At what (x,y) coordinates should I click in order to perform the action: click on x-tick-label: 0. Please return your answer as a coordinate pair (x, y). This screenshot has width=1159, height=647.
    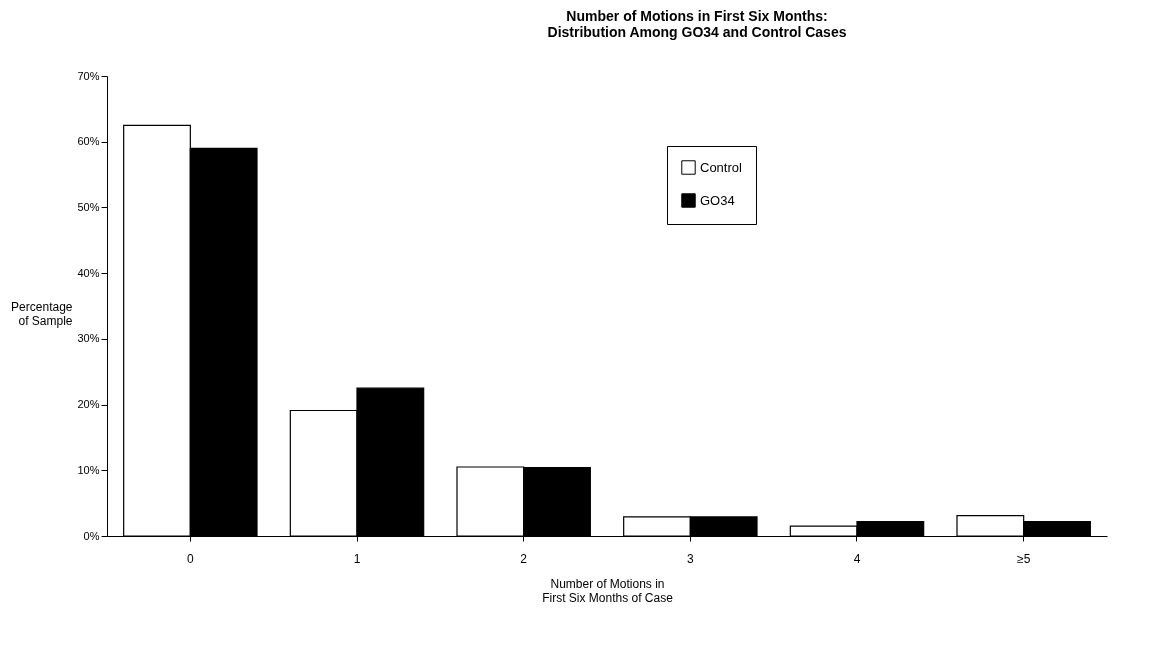
    Looking at the image, I should click on (190, 558).